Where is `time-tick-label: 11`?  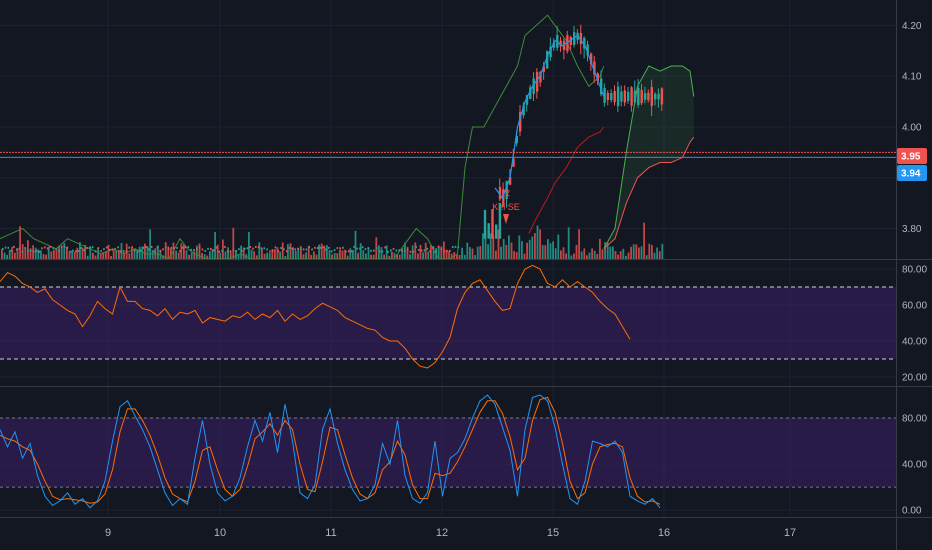 time-tick-label: 11 is located at coordinates (330, 533).